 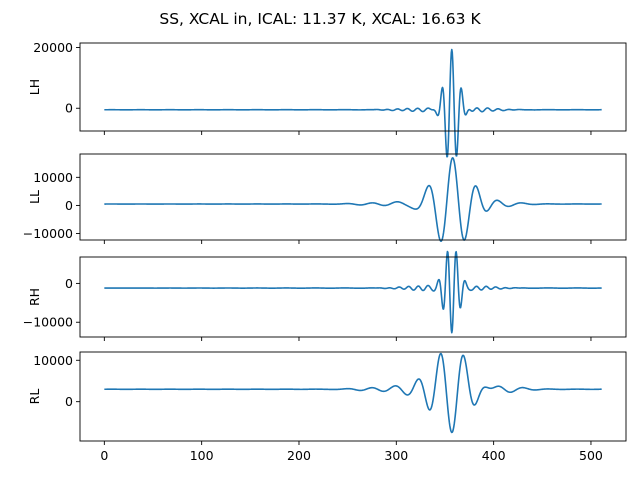 I want to click on x-tick-label: 0, so click(x=104, y=455).